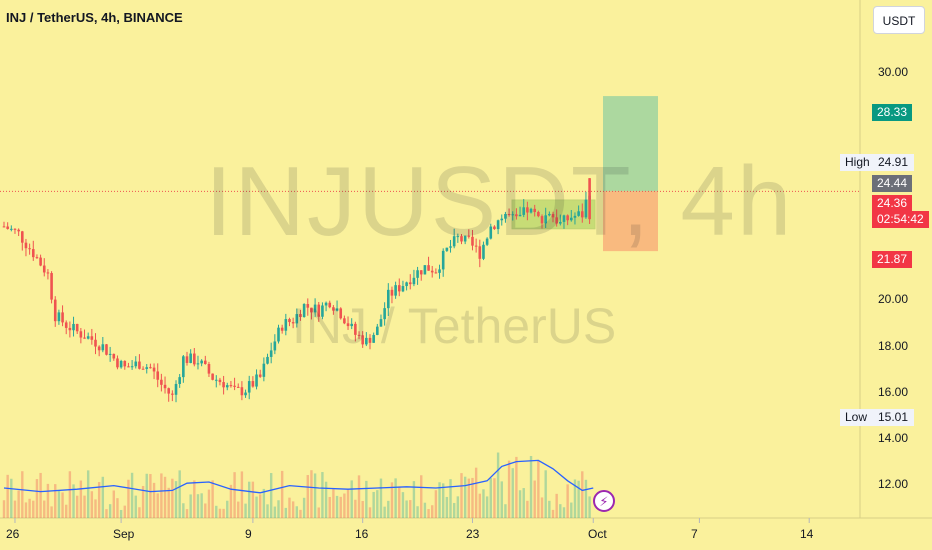 Image resolution: width=932 pixels, height=550 pixels. Describe the element at coordinates (900, 219) in the screenshot. I see `countdown-tag: 02:54:42` at that location.